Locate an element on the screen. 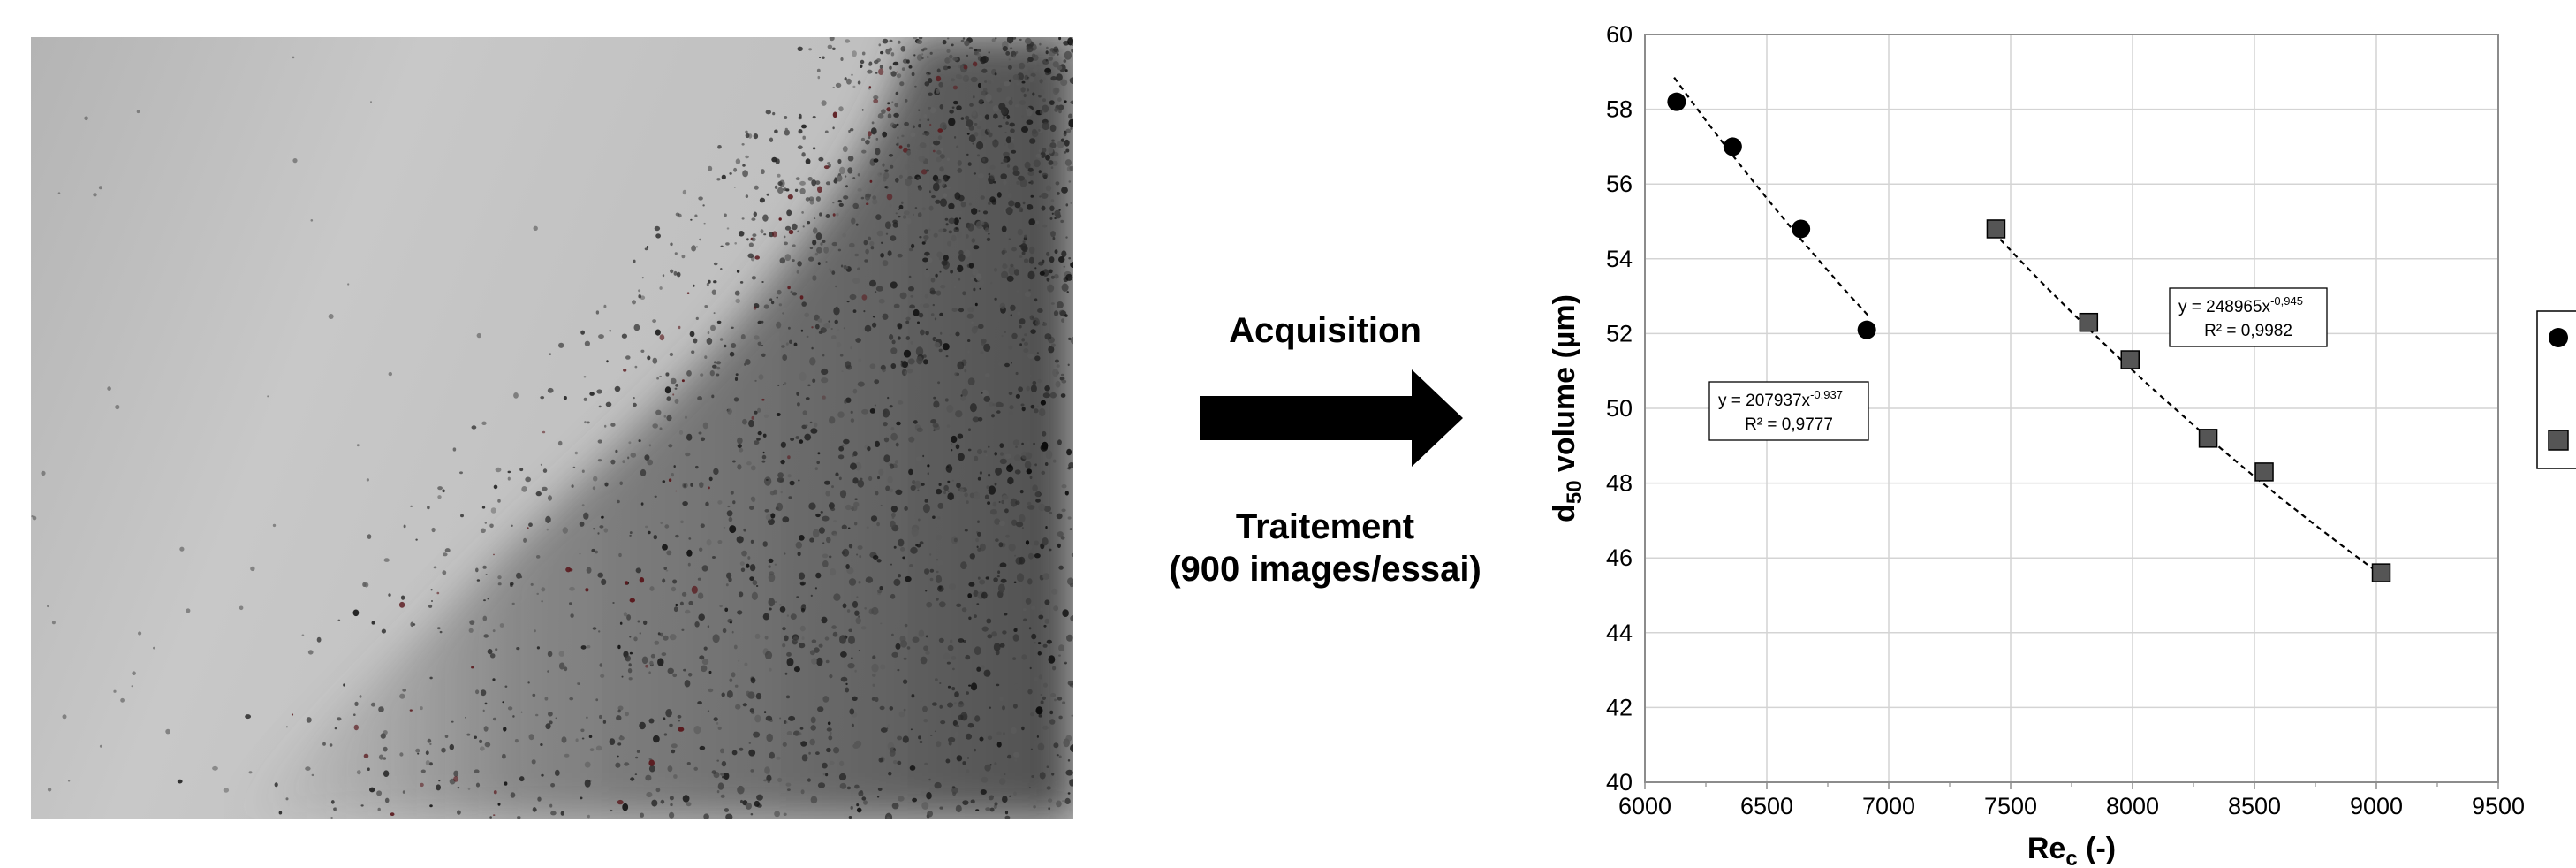 This screenshot has width=2576, height=868. y-tick-label: 48 is located at coordinates (1620, 484).